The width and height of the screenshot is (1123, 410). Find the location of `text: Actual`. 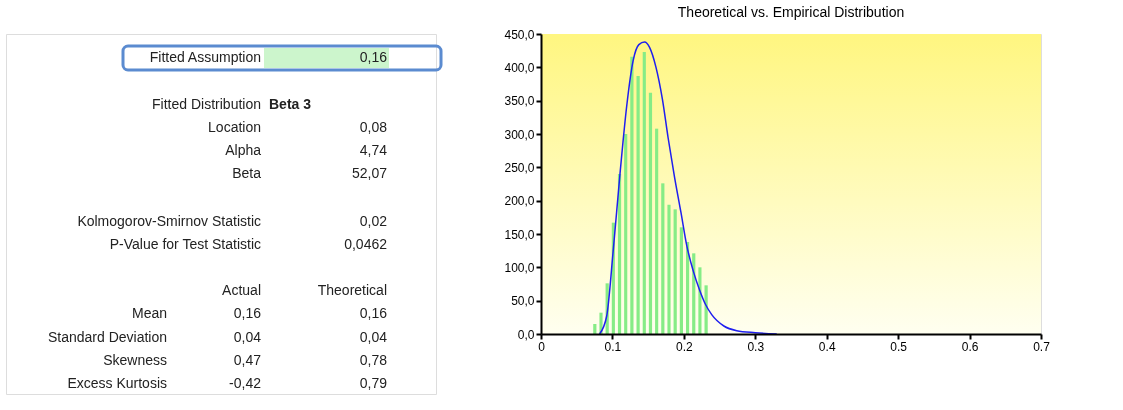

text: Actual is located at coordinates (241, 290).